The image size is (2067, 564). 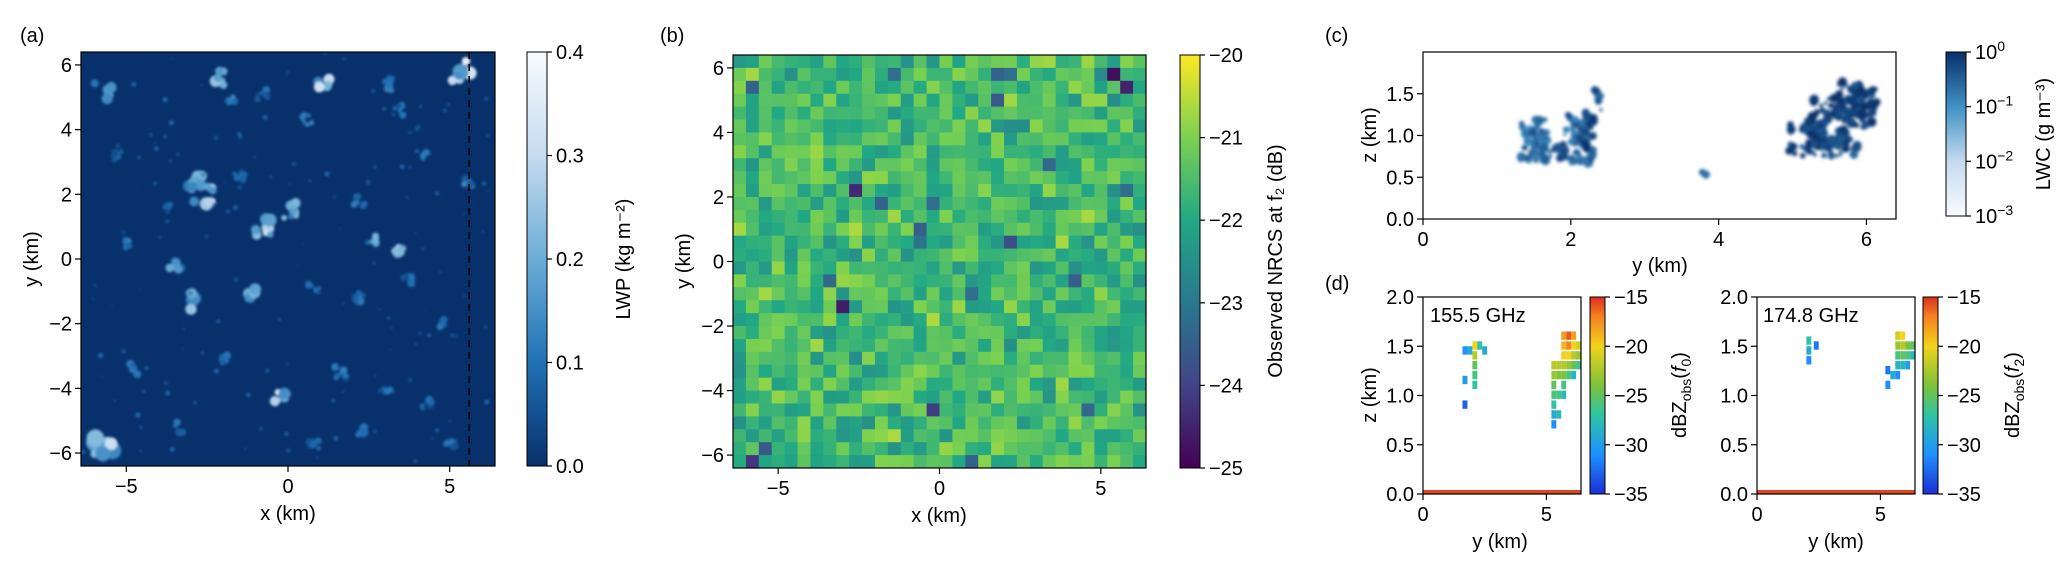 I want to click on colorbar-tick-label: 100, so click(x=1990, y=51).